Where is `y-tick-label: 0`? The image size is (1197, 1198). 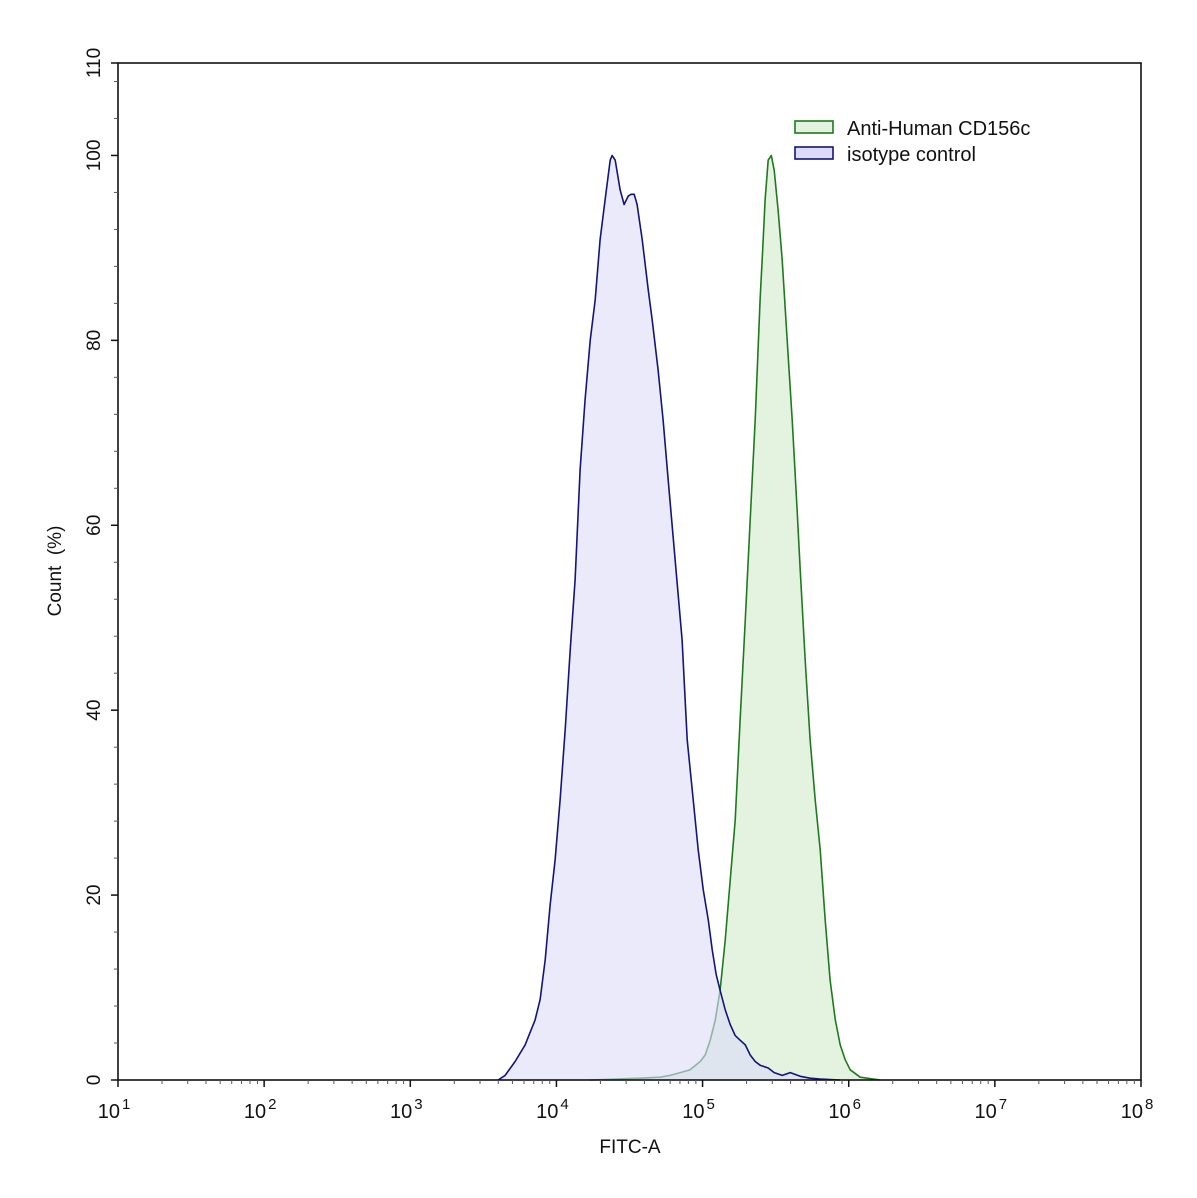
y-tick-label: 0 is located at coordinates (94, 1080).